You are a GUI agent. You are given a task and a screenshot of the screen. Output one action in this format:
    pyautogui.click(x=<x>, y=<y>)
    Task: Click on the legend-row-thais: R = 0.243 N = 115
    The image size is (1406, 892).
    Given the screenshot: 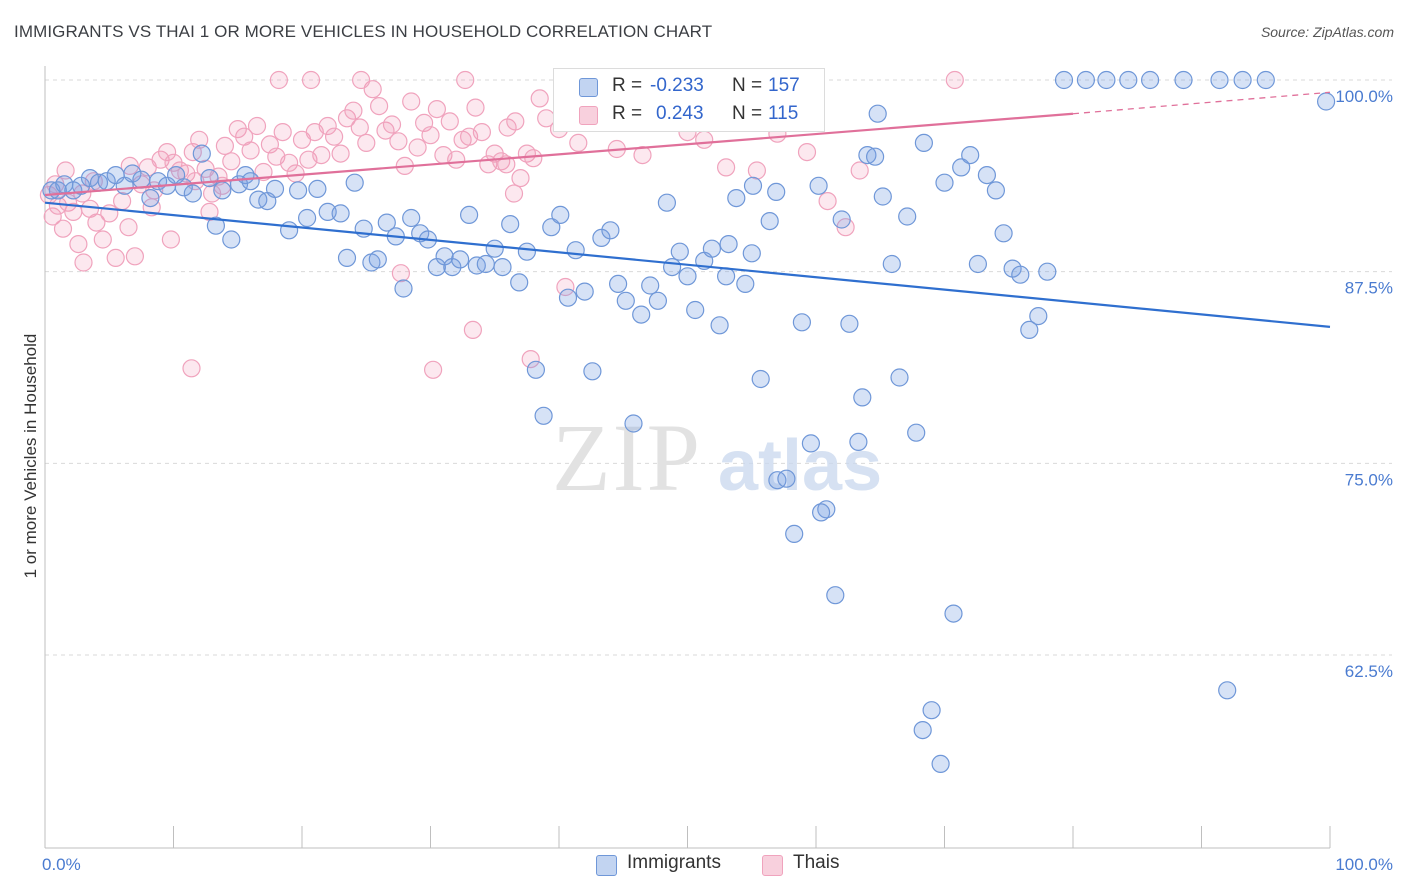 What is the action you would take?
    pyautogui.click(x=689, y=115)
    